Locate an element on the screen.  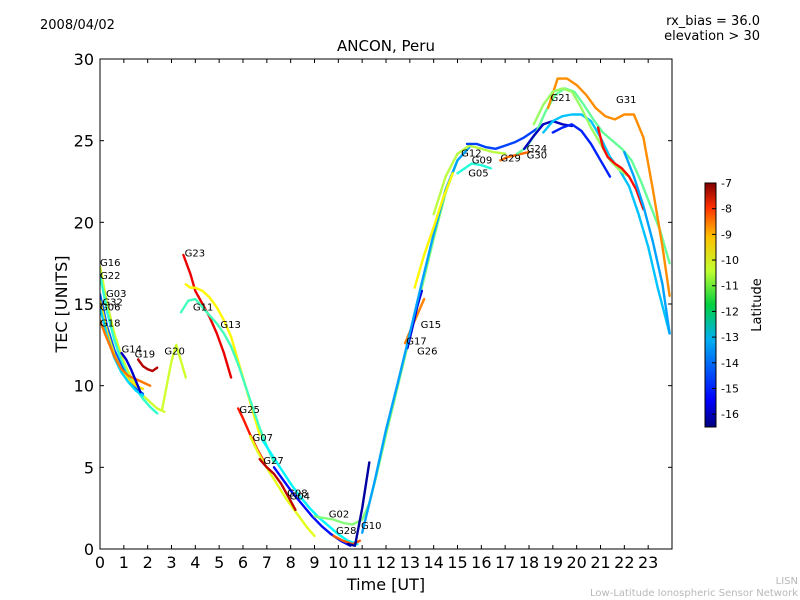
series-g21 is located at coordinates (606, 224).